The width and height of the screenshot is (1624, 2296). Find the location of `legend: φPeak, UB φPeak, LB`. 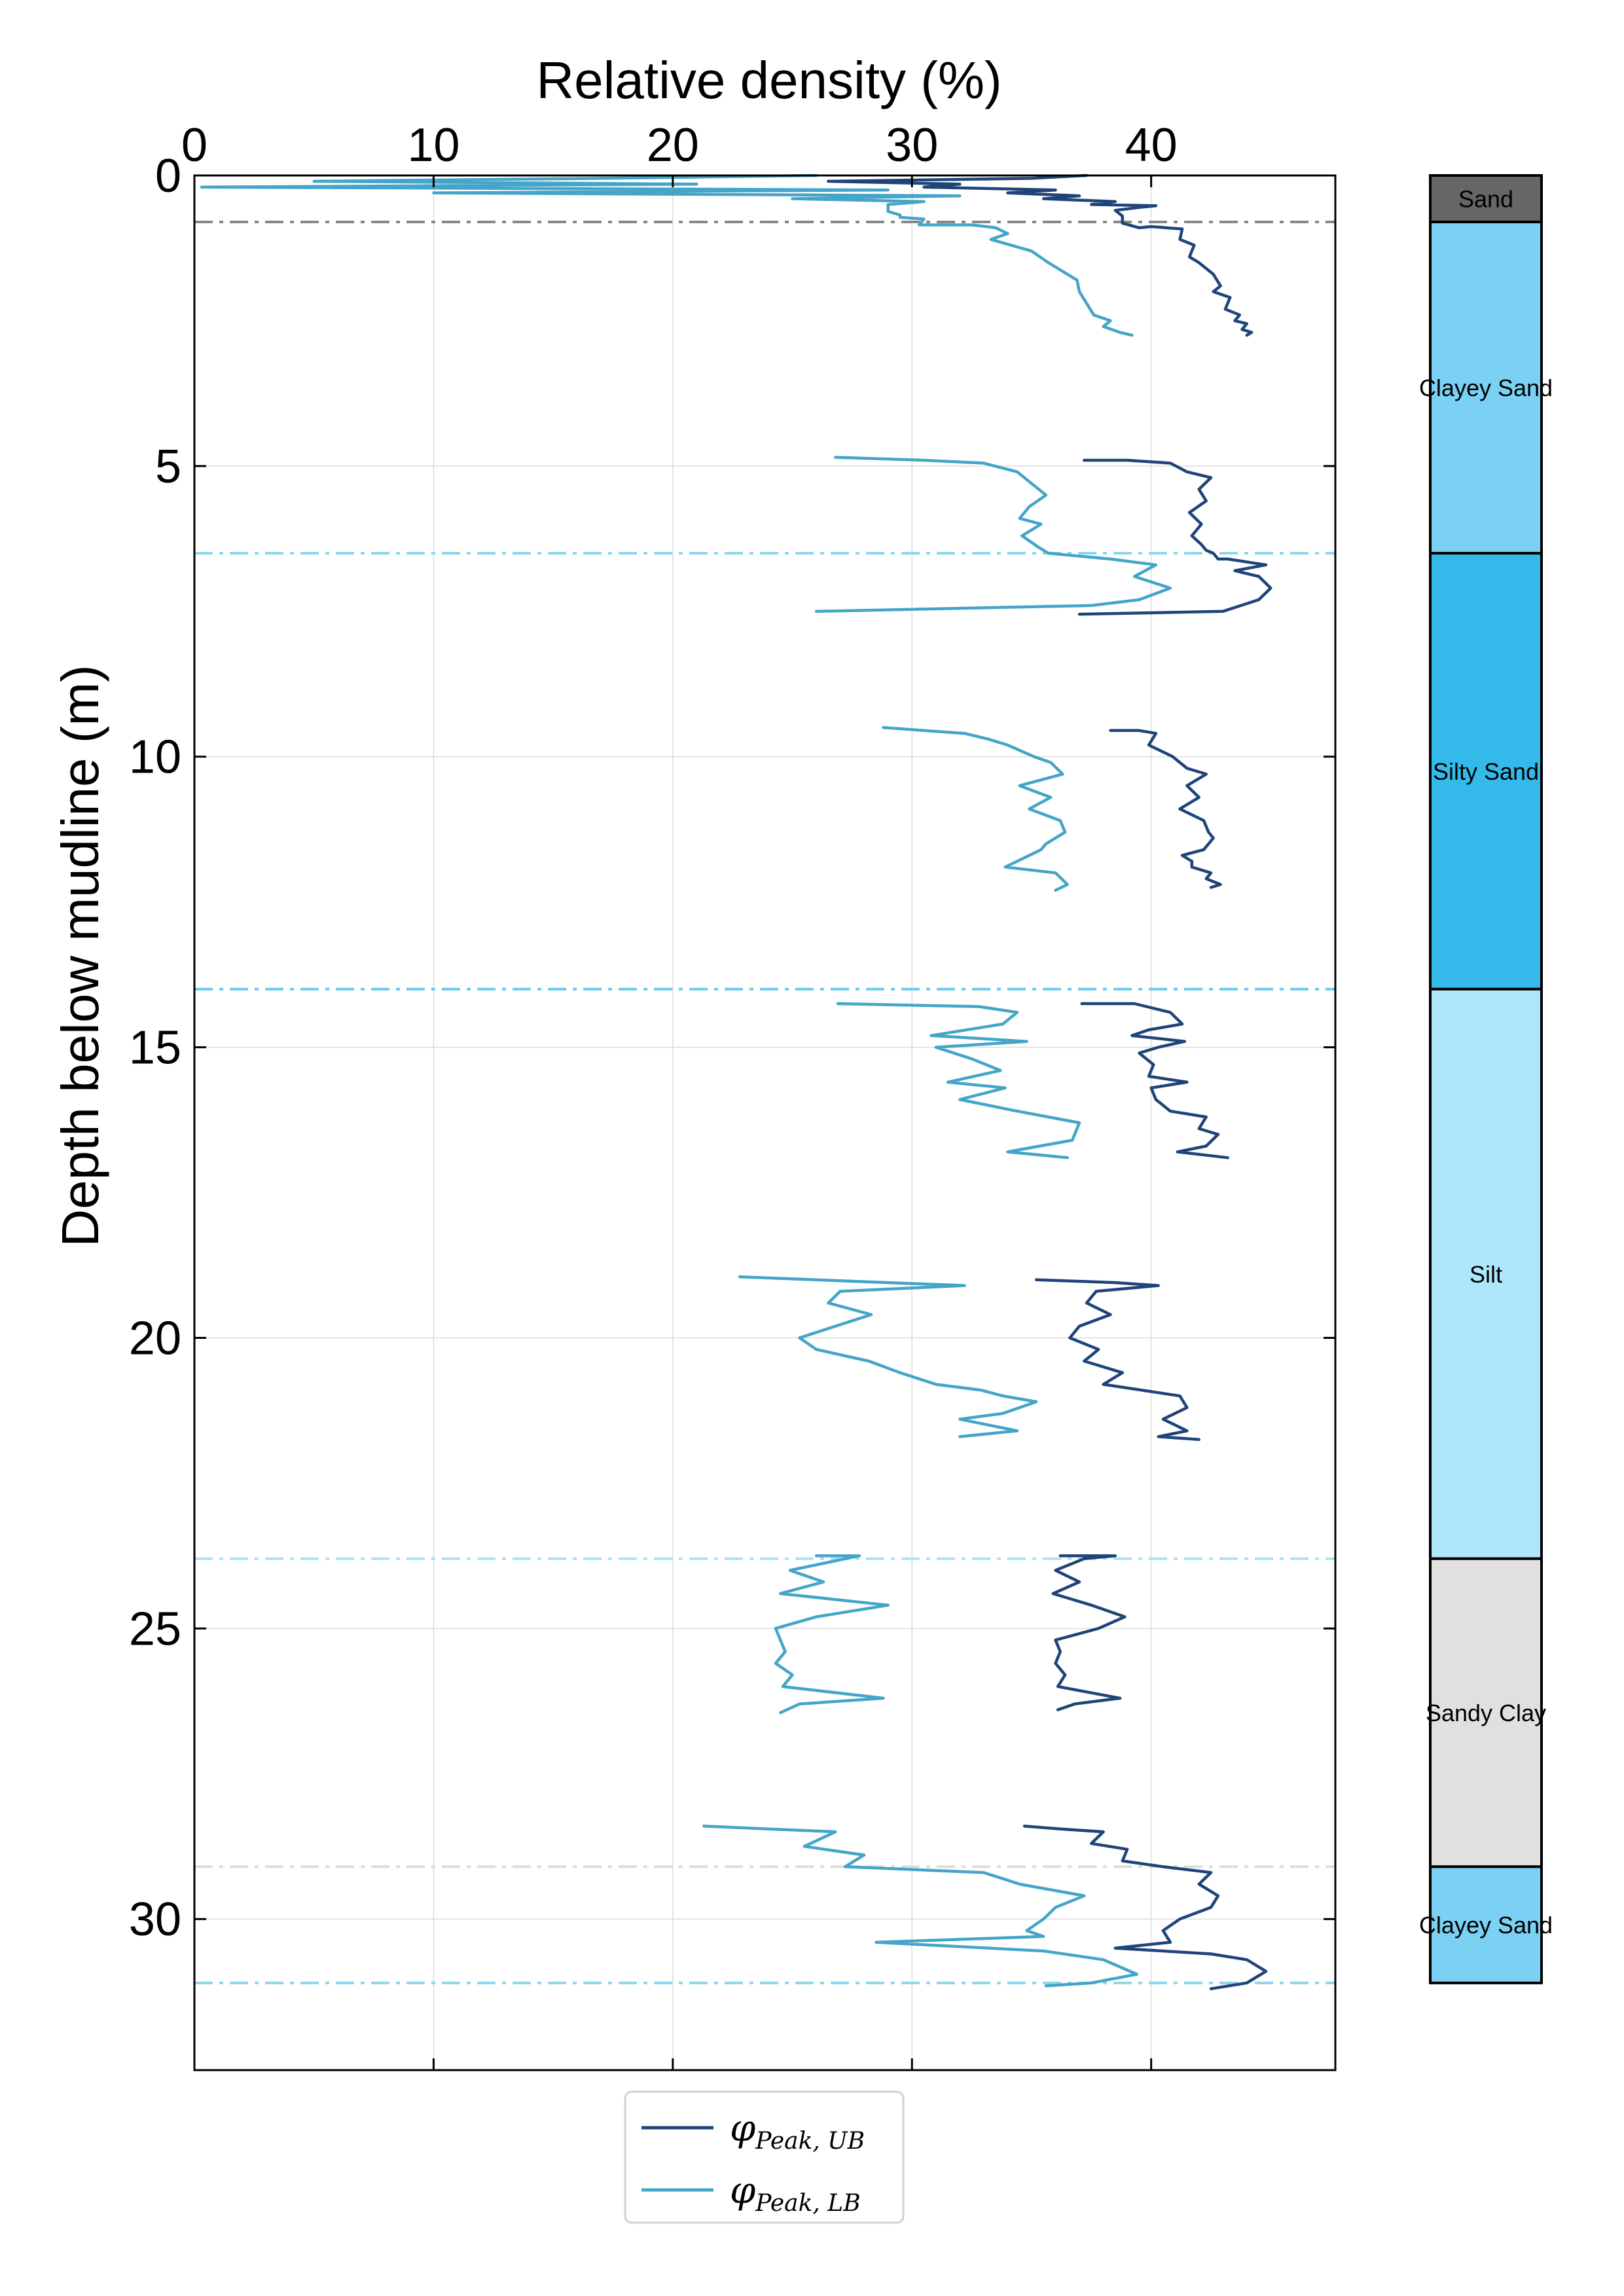

legend: φPeak, UB φPeak, LB is located at coordinates (764, 2157).